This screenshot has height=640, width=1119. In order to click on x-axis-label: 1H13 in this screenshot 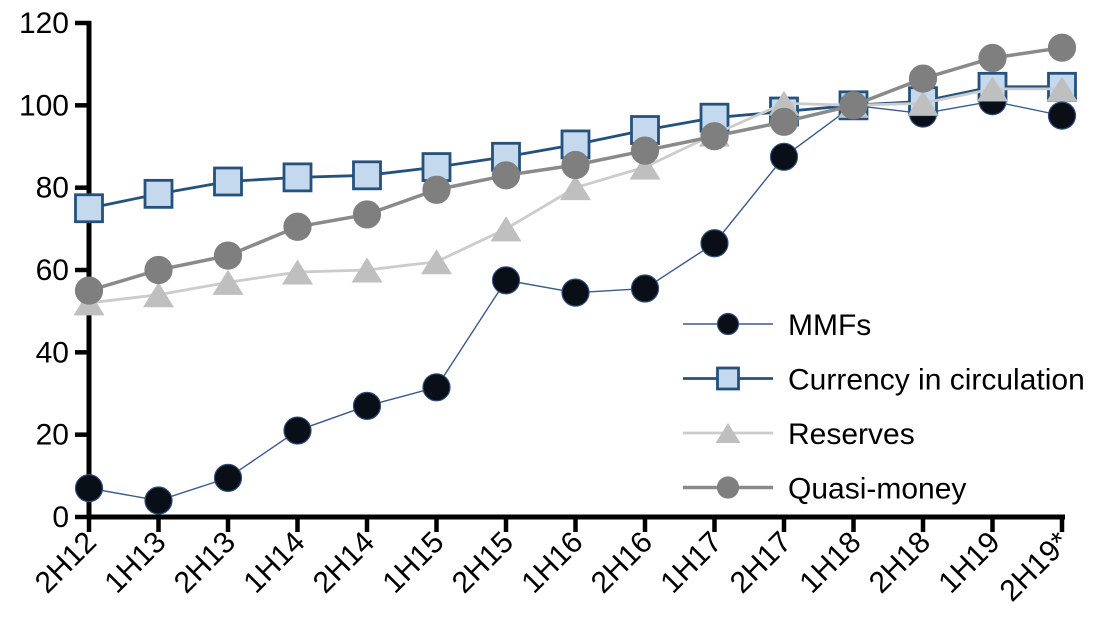, I will do `click(135, 563)`.